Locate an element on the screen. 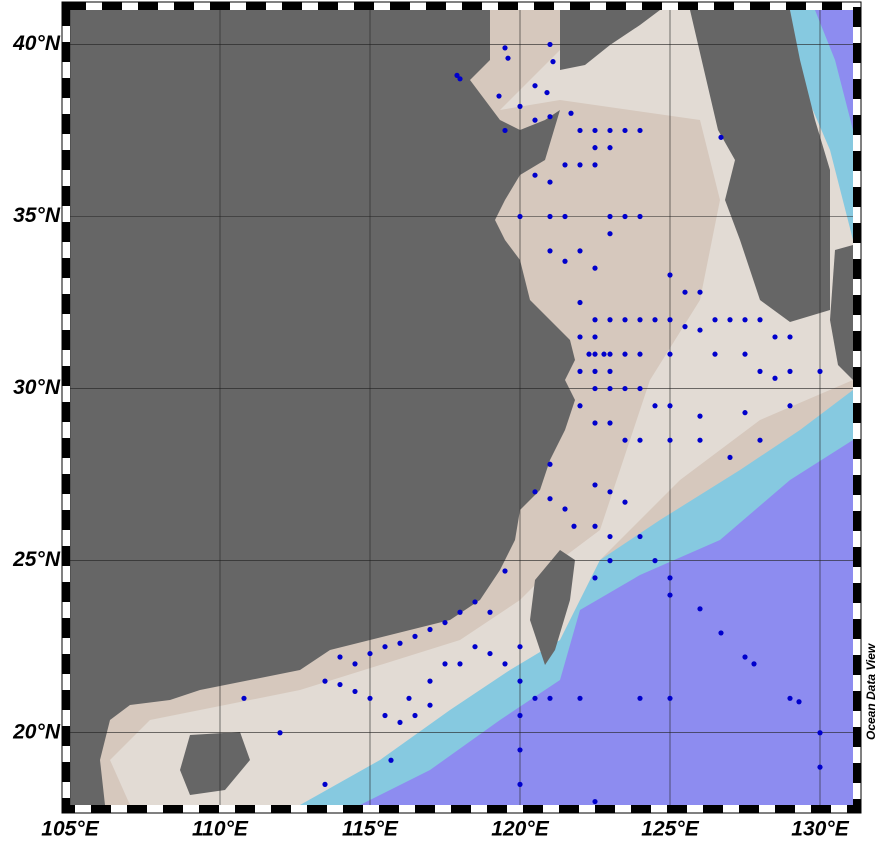 The image size is (882, 849). credit: Ocean Data View is located at coordinates (871, 691).